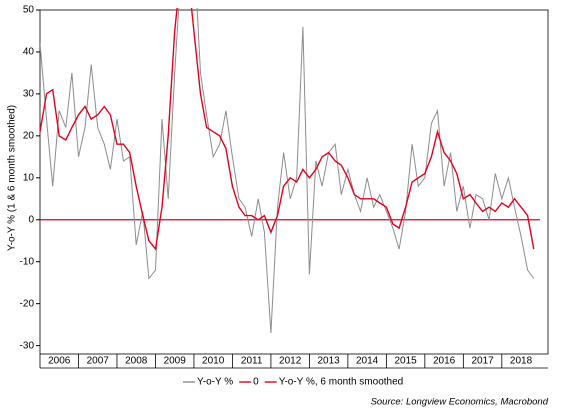  I want to click on x-tick-label: 2014, so click(367, 361).